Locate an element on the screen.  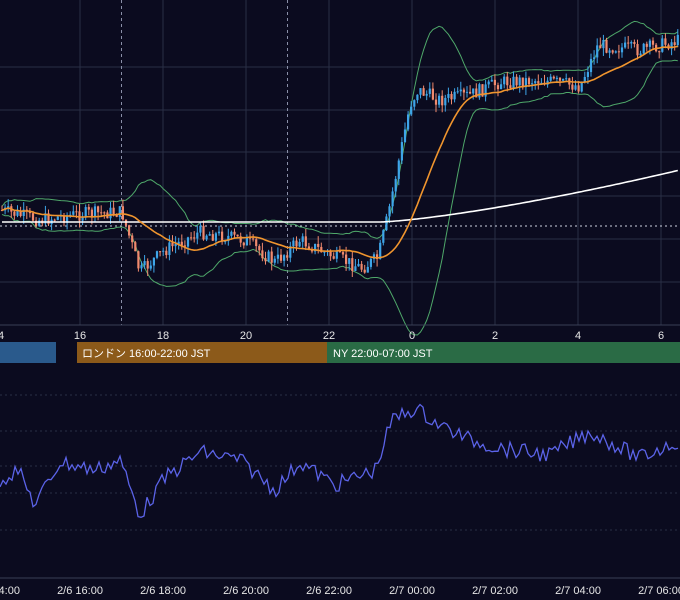
time-x-tick: 2/7 02:00 is located at coordinates (495, 591).